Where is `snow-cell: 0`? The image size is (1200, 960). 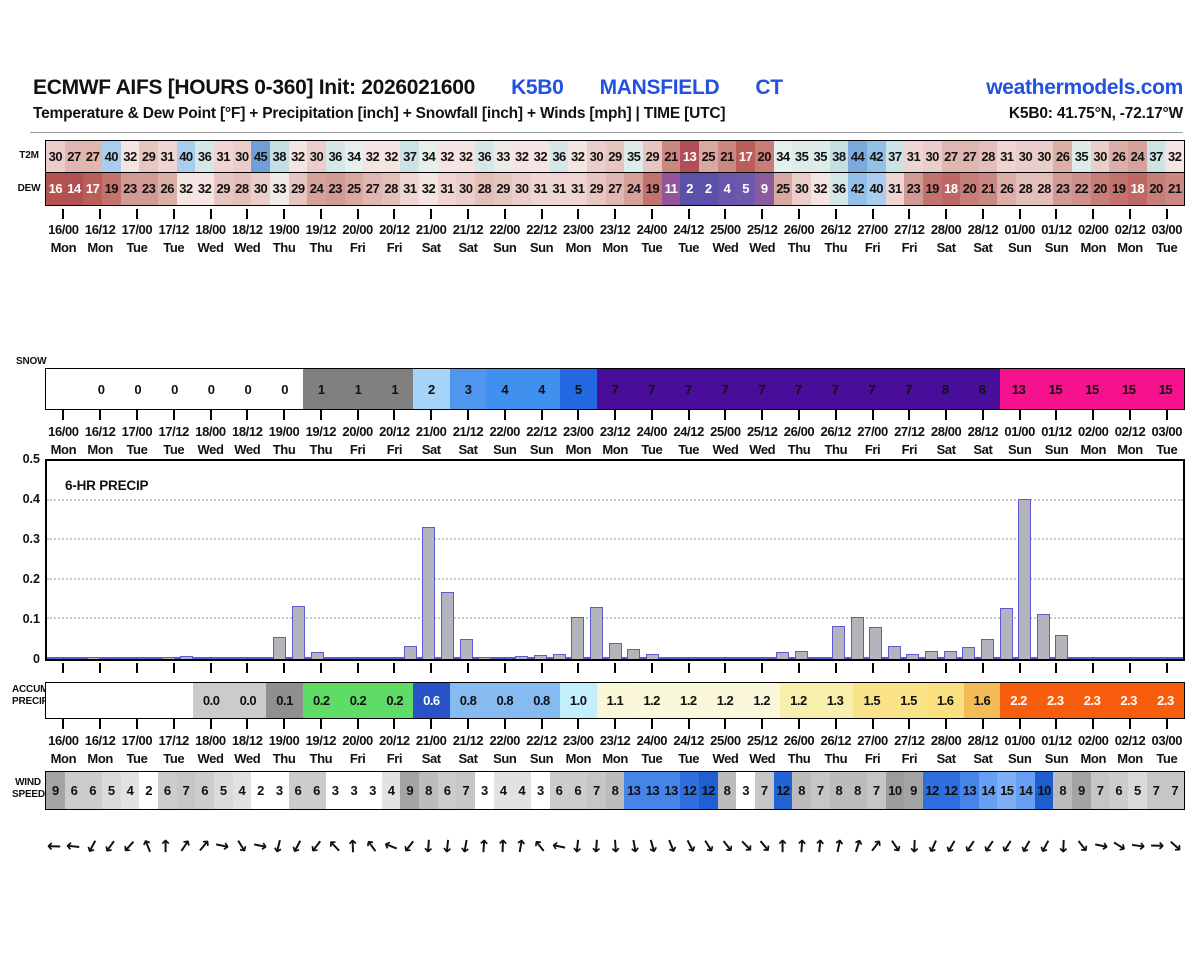 snow-cell: 0 is located at coordinates (248, 389).